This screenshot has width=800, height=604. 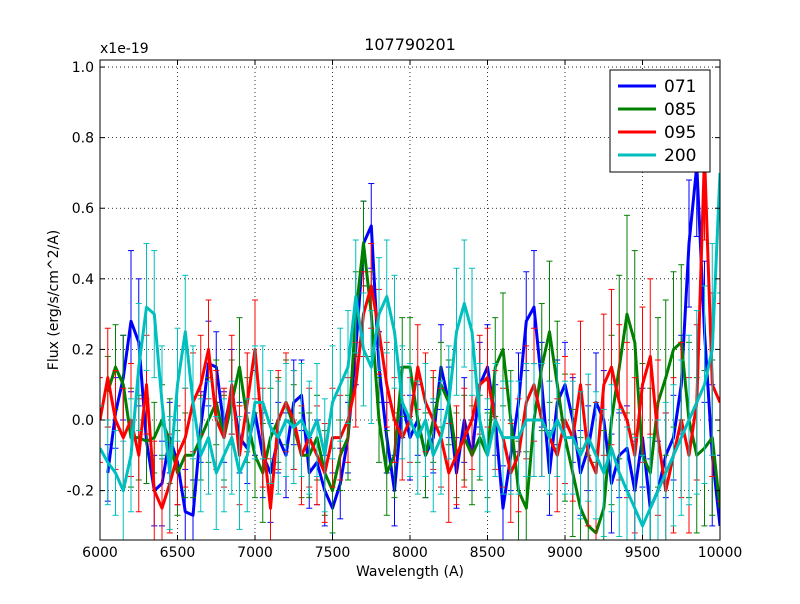 What do you see at coordinates (83, 139) in the screenshot?
I see `y-tick-label: 0.8` at bounding box center [83, 139].